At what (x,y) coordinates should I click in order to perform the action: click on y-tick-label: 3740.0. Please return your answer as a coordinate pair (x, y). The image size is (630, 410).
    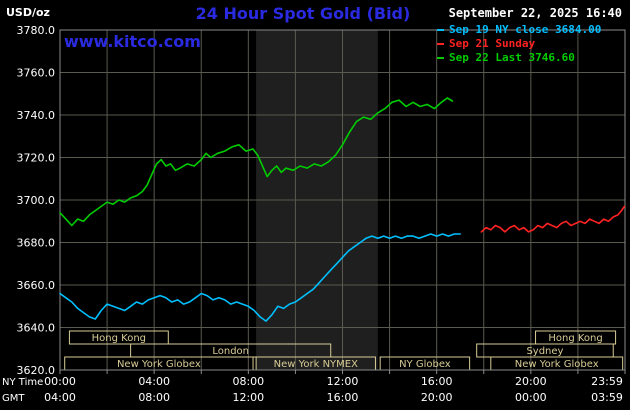
    Looking at the image, I should click on (36, 115).